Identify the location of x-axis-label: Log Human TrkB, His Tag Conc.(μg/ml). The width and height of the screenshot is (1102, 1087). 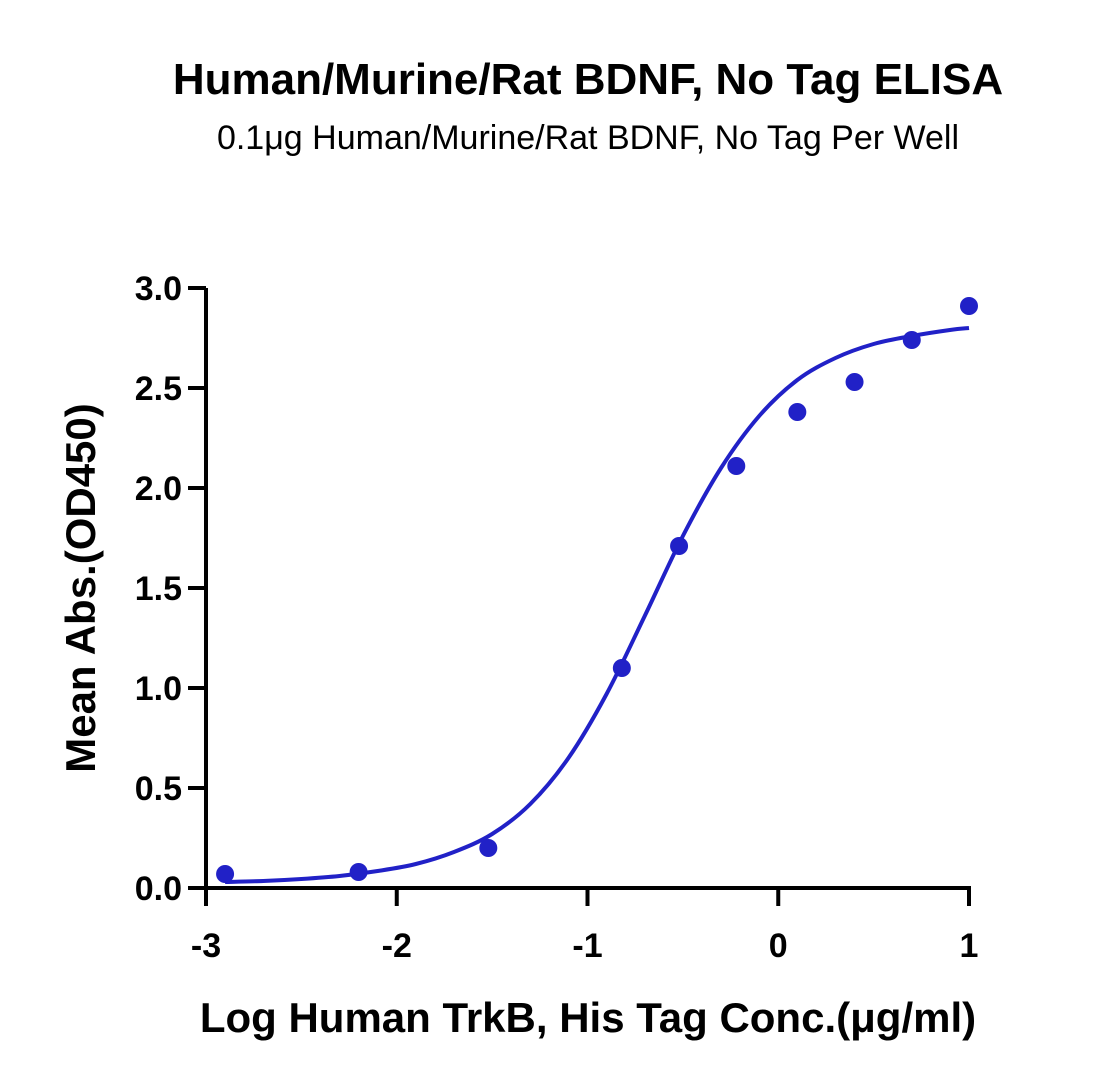
(588, 1017).